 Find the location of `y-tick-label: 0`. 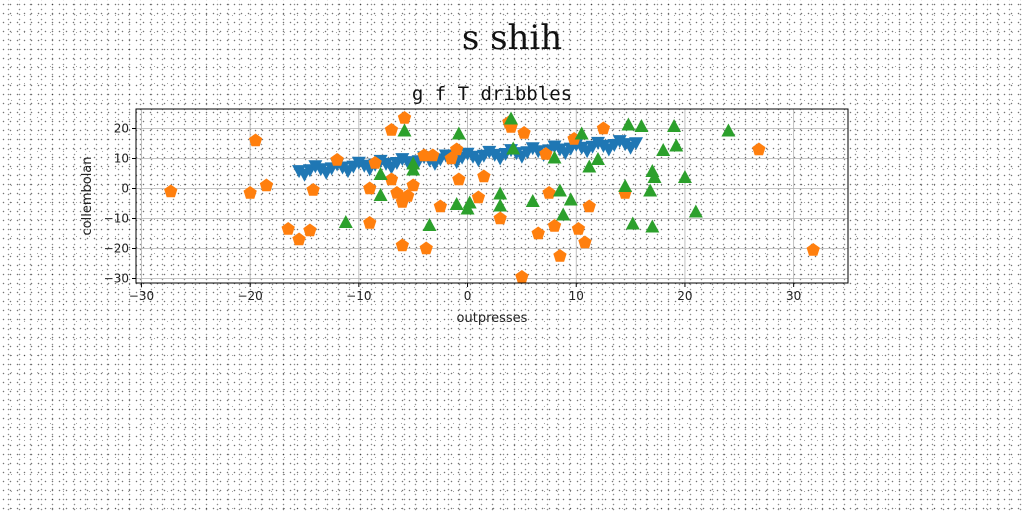

y-tick-label: 0 is located at coordinates (125, 189).